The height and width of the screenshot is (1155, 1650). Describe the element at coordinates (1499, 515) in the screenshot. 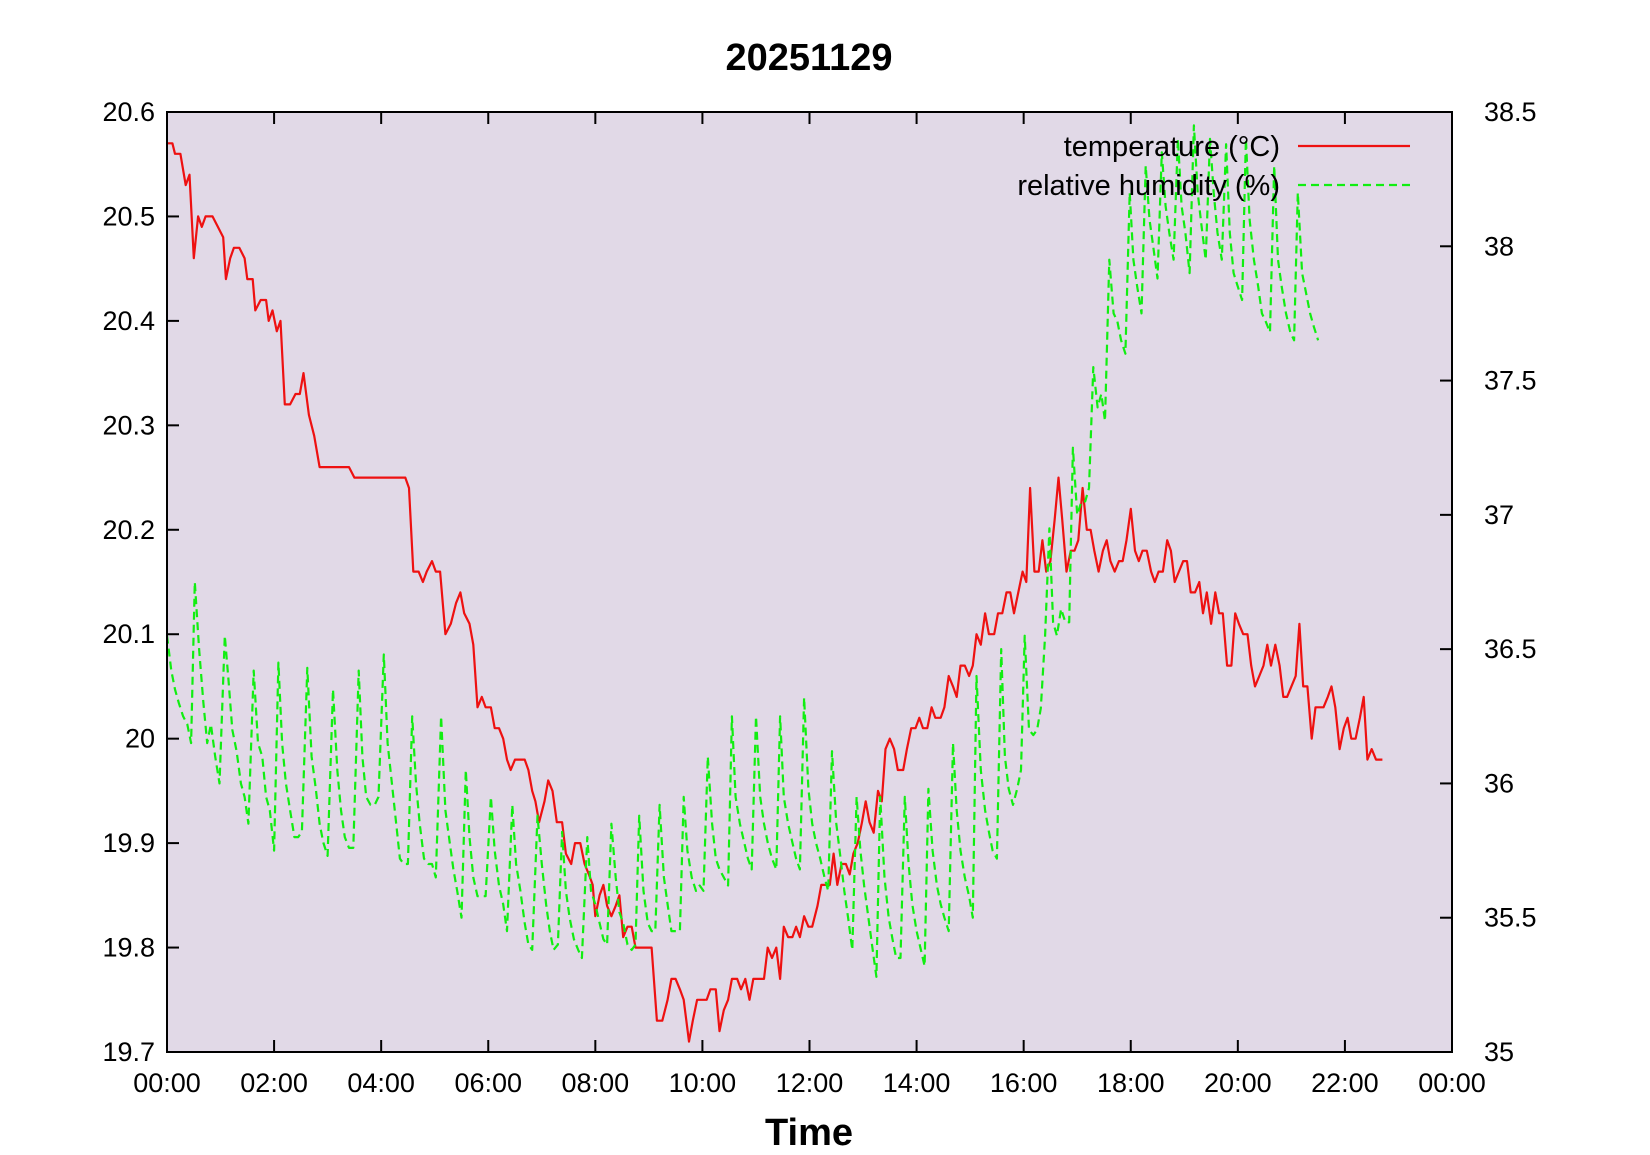

I see `y2-tick-label: 37` at that location.